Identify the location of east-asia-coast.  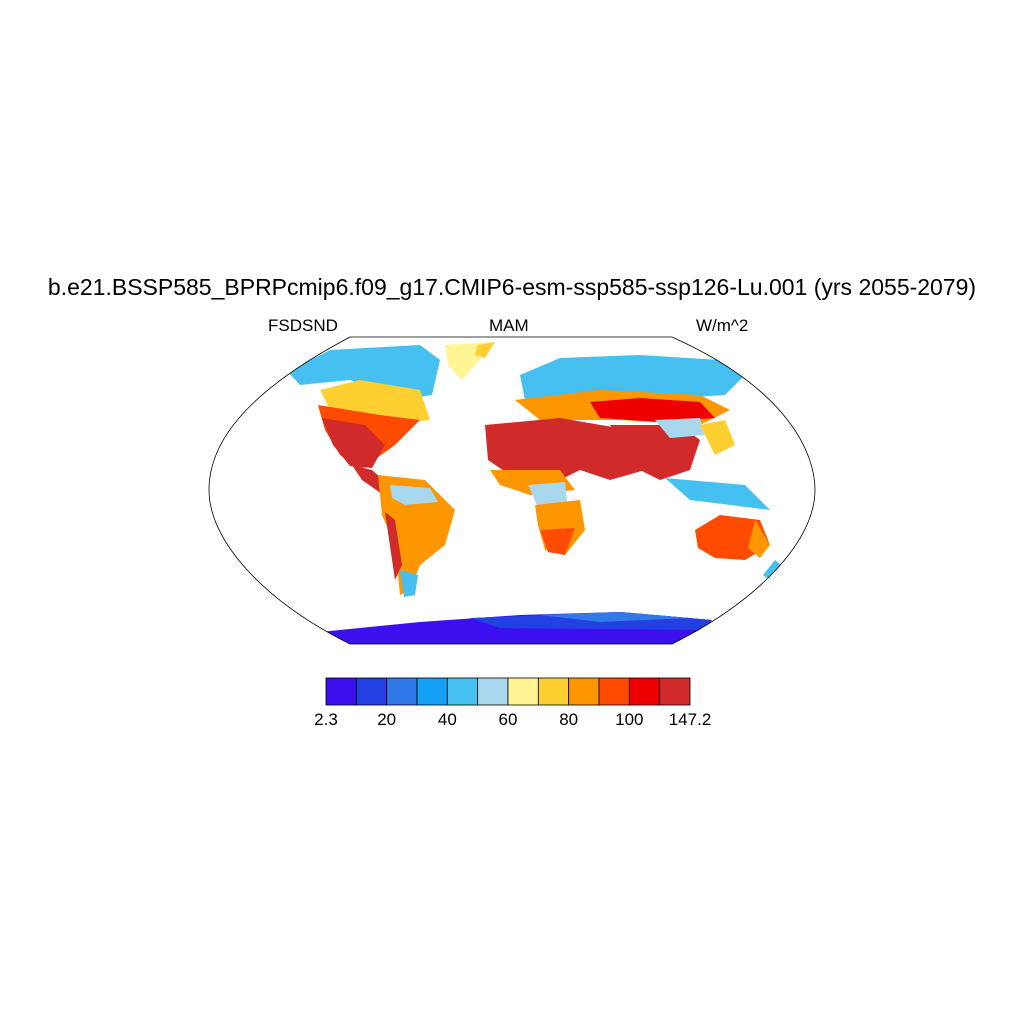
(717, 437).